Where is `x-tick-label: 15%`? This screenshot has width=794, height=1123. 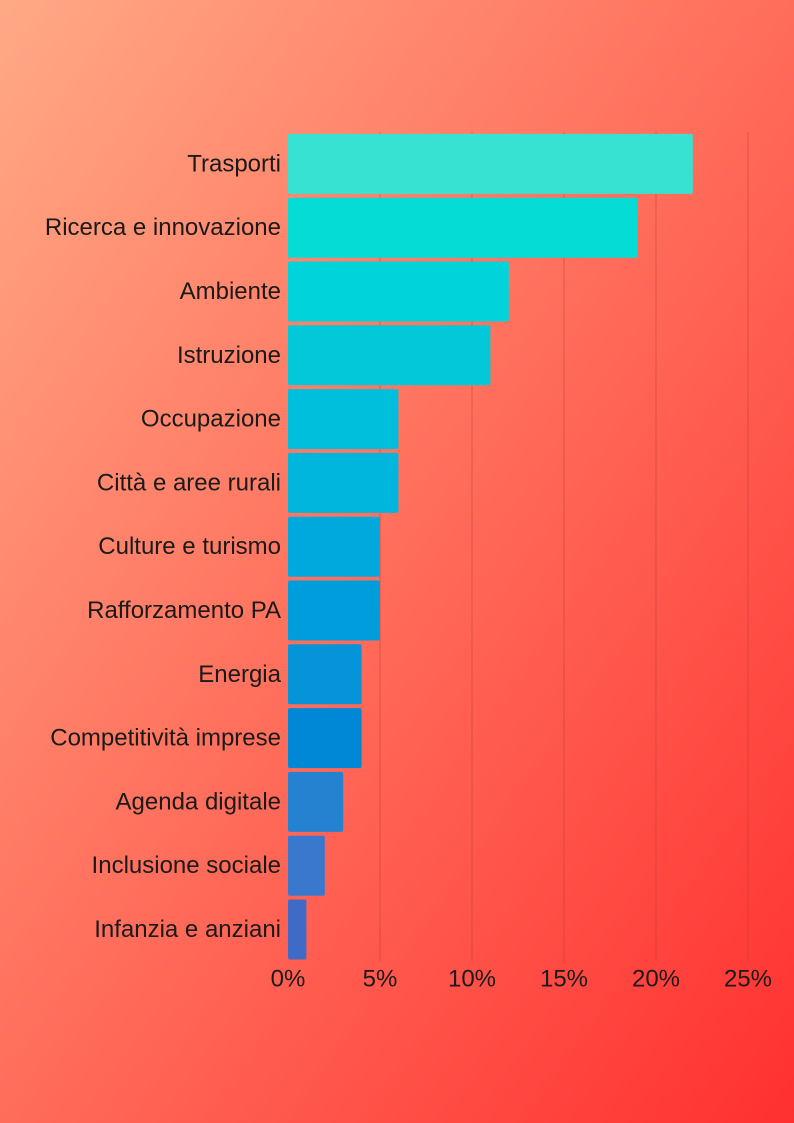 x-tick-label: 15% is located at coordinates (564, 978).